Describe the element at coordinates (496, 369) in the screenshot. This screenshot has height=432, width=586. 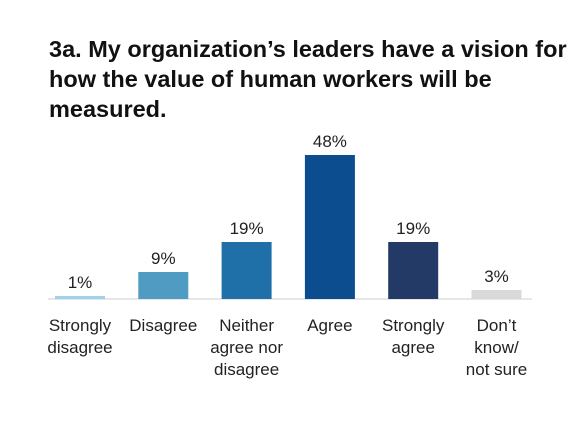
I see `category-label-line: not sure` at that location.